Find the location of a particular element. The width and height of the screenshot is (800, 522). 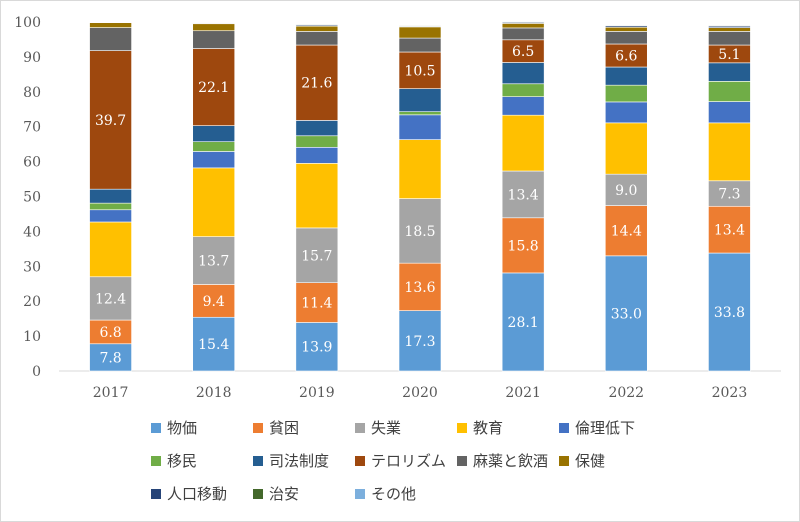

legend-item: 司法制度 is located at coordinates (291, 460).